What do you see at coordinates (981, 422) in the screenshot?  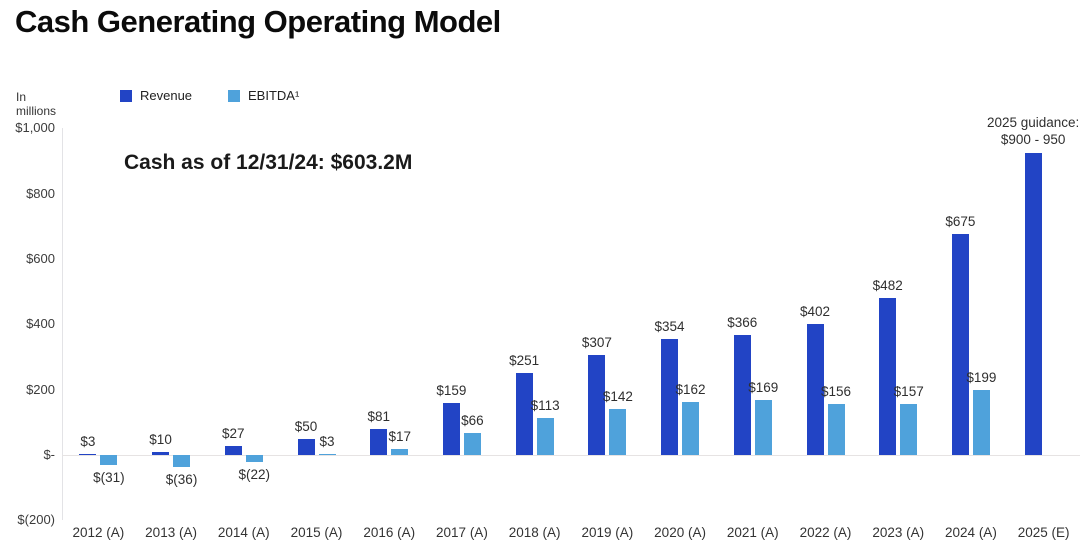 I see `bar-ebitda-2024` at bounding box center [981, 422].